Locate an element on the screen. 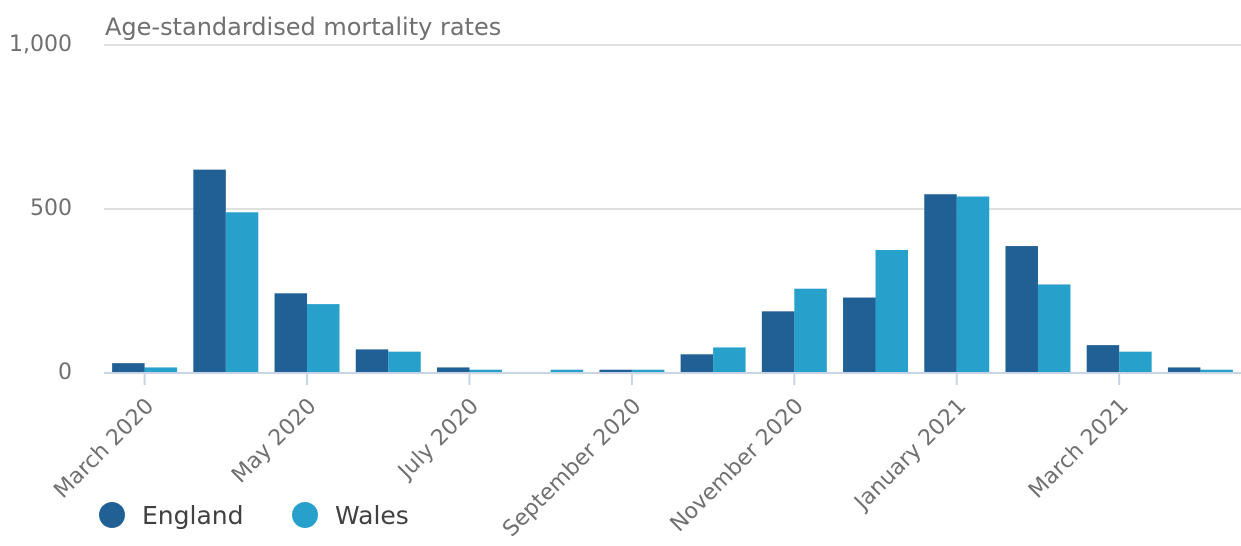 This screenshot has width=1241, height=546. x-tick-label: May 2020 is located at coordinates (274, 441).